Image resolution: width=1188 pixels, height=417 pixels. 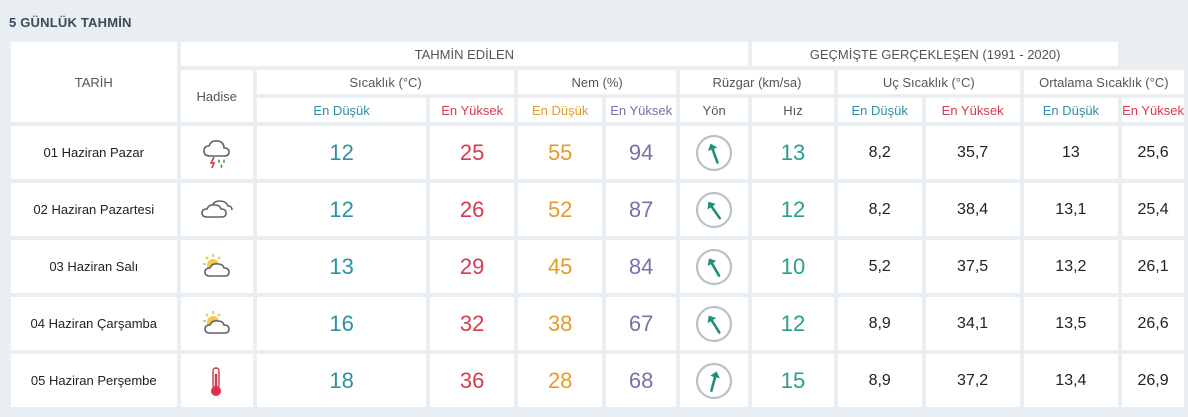 I want to click on header-event: Hadise, so click(x=217, y=96).